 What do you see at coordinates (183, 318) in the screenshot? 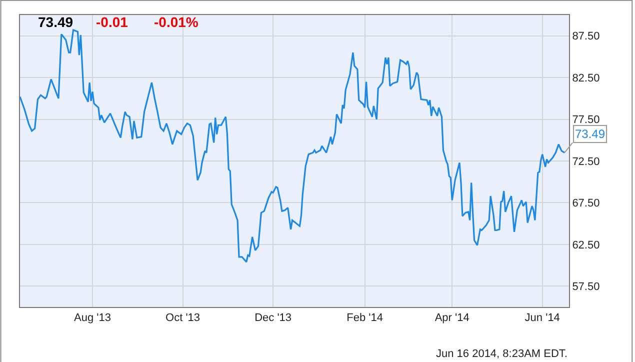
I see `x-tick-label: Oct '13` at bounding box center [183, 318].